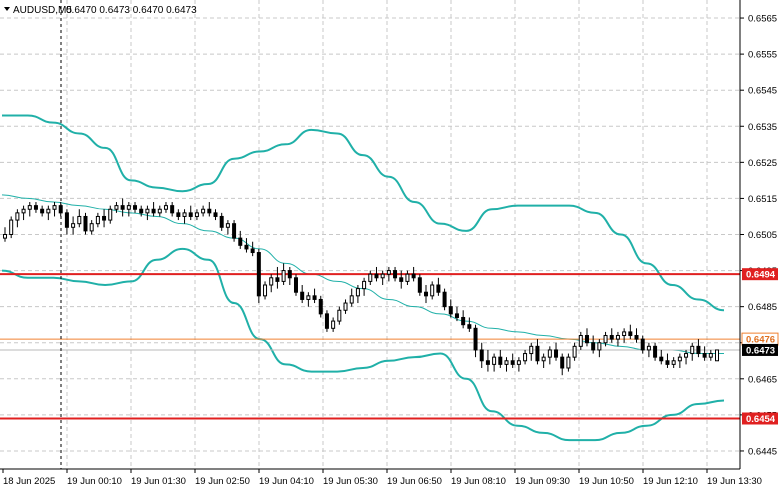 This screenshot has height=494, width=781. I want to click on y-tick-label: 0.6445, so click(762, 451).